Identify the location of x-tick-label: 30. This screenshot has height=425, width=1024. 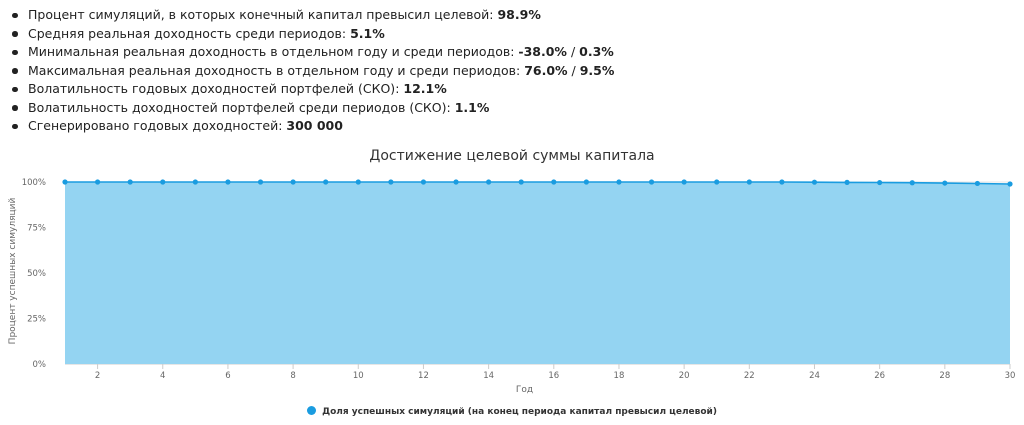
(1010, 376).